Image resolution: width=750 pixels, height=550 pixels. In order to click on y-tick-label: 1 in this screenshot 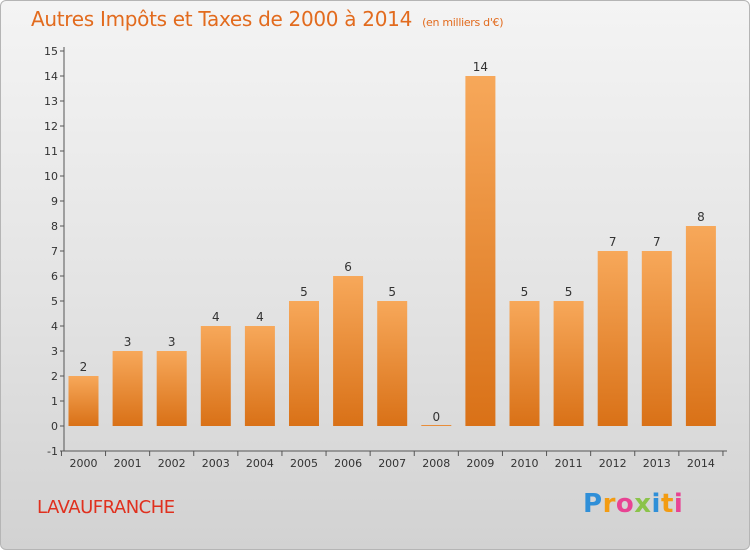, I will do `click(54, 401)`.